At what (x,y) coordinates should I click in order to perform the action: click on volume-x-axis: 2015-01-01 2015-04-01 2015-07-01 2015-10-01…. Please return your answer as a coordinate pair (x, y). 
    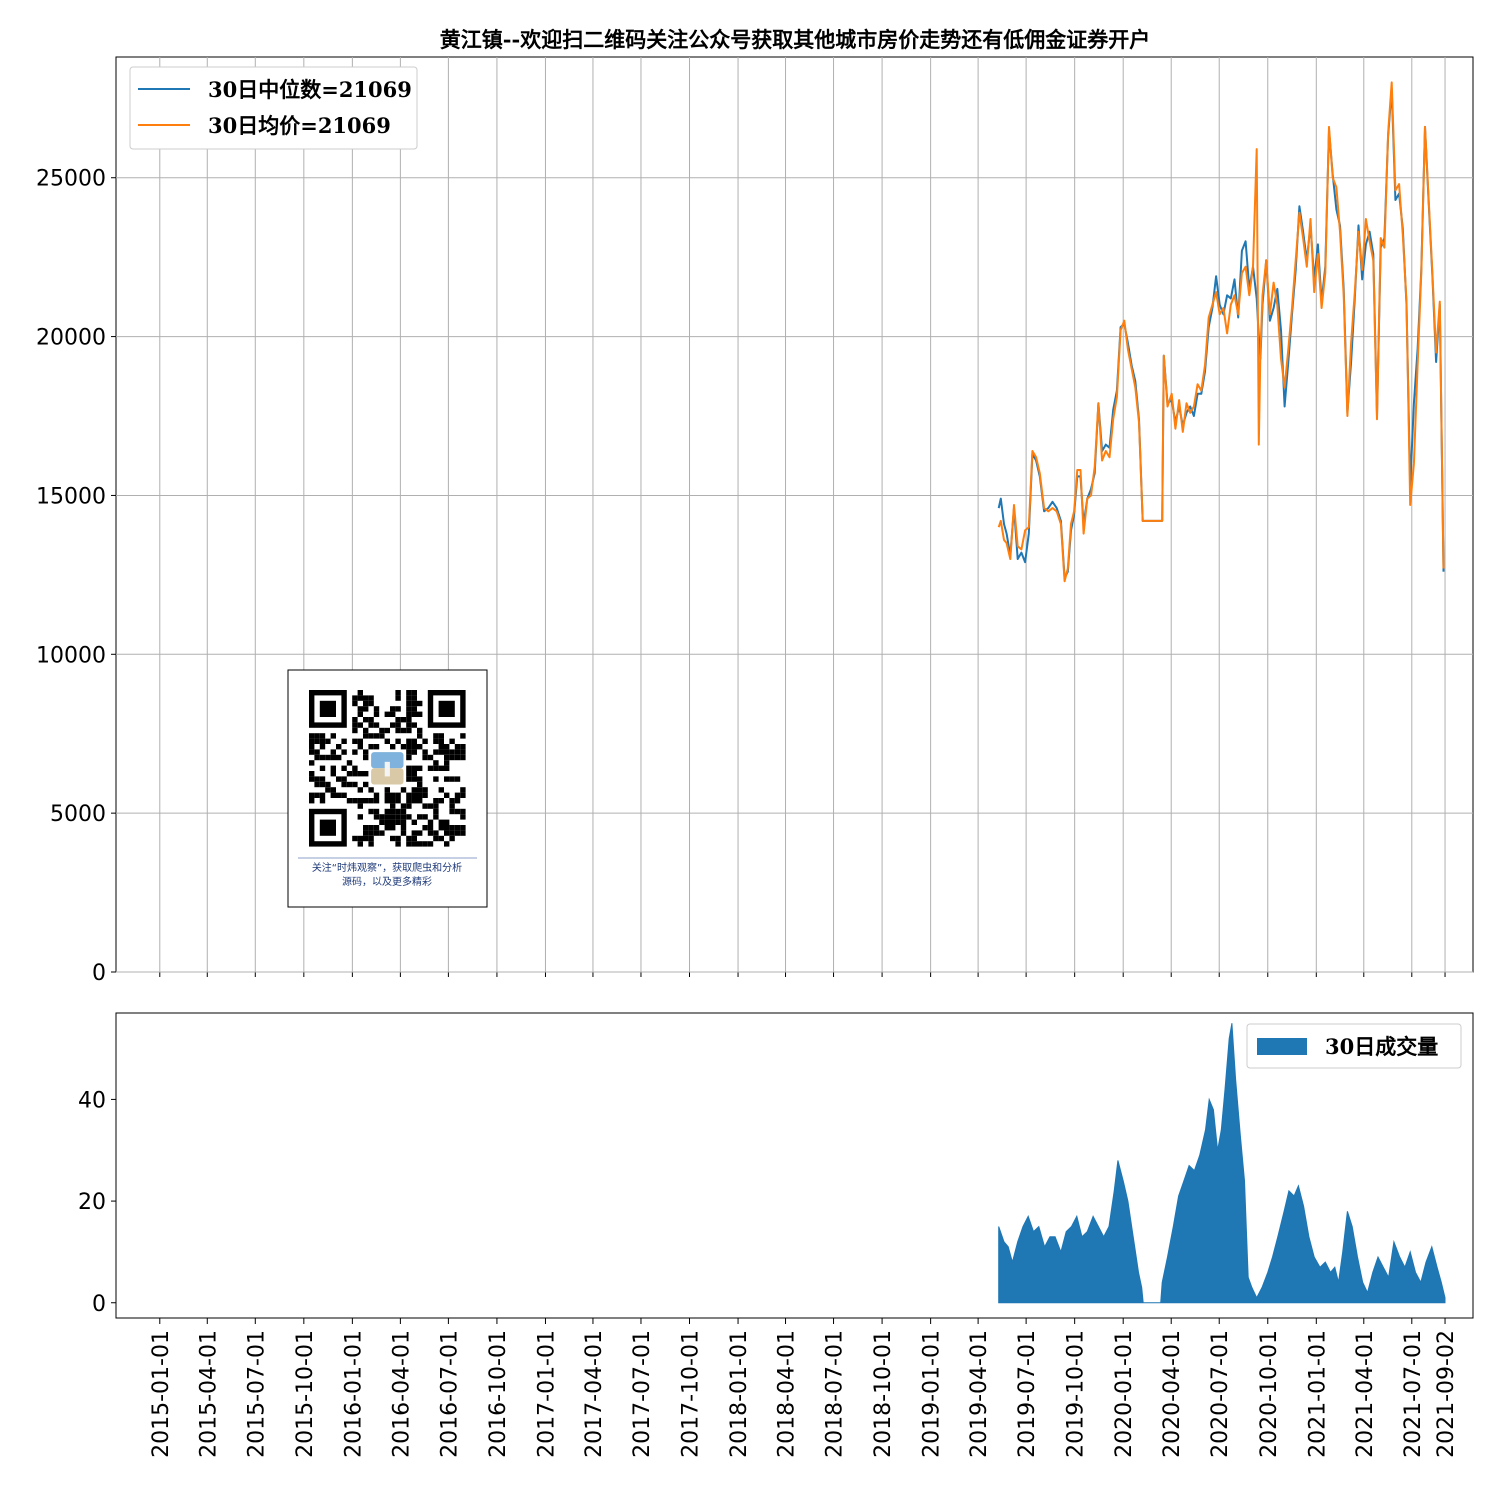
    Looking at the image, I should click on (804, 1388).